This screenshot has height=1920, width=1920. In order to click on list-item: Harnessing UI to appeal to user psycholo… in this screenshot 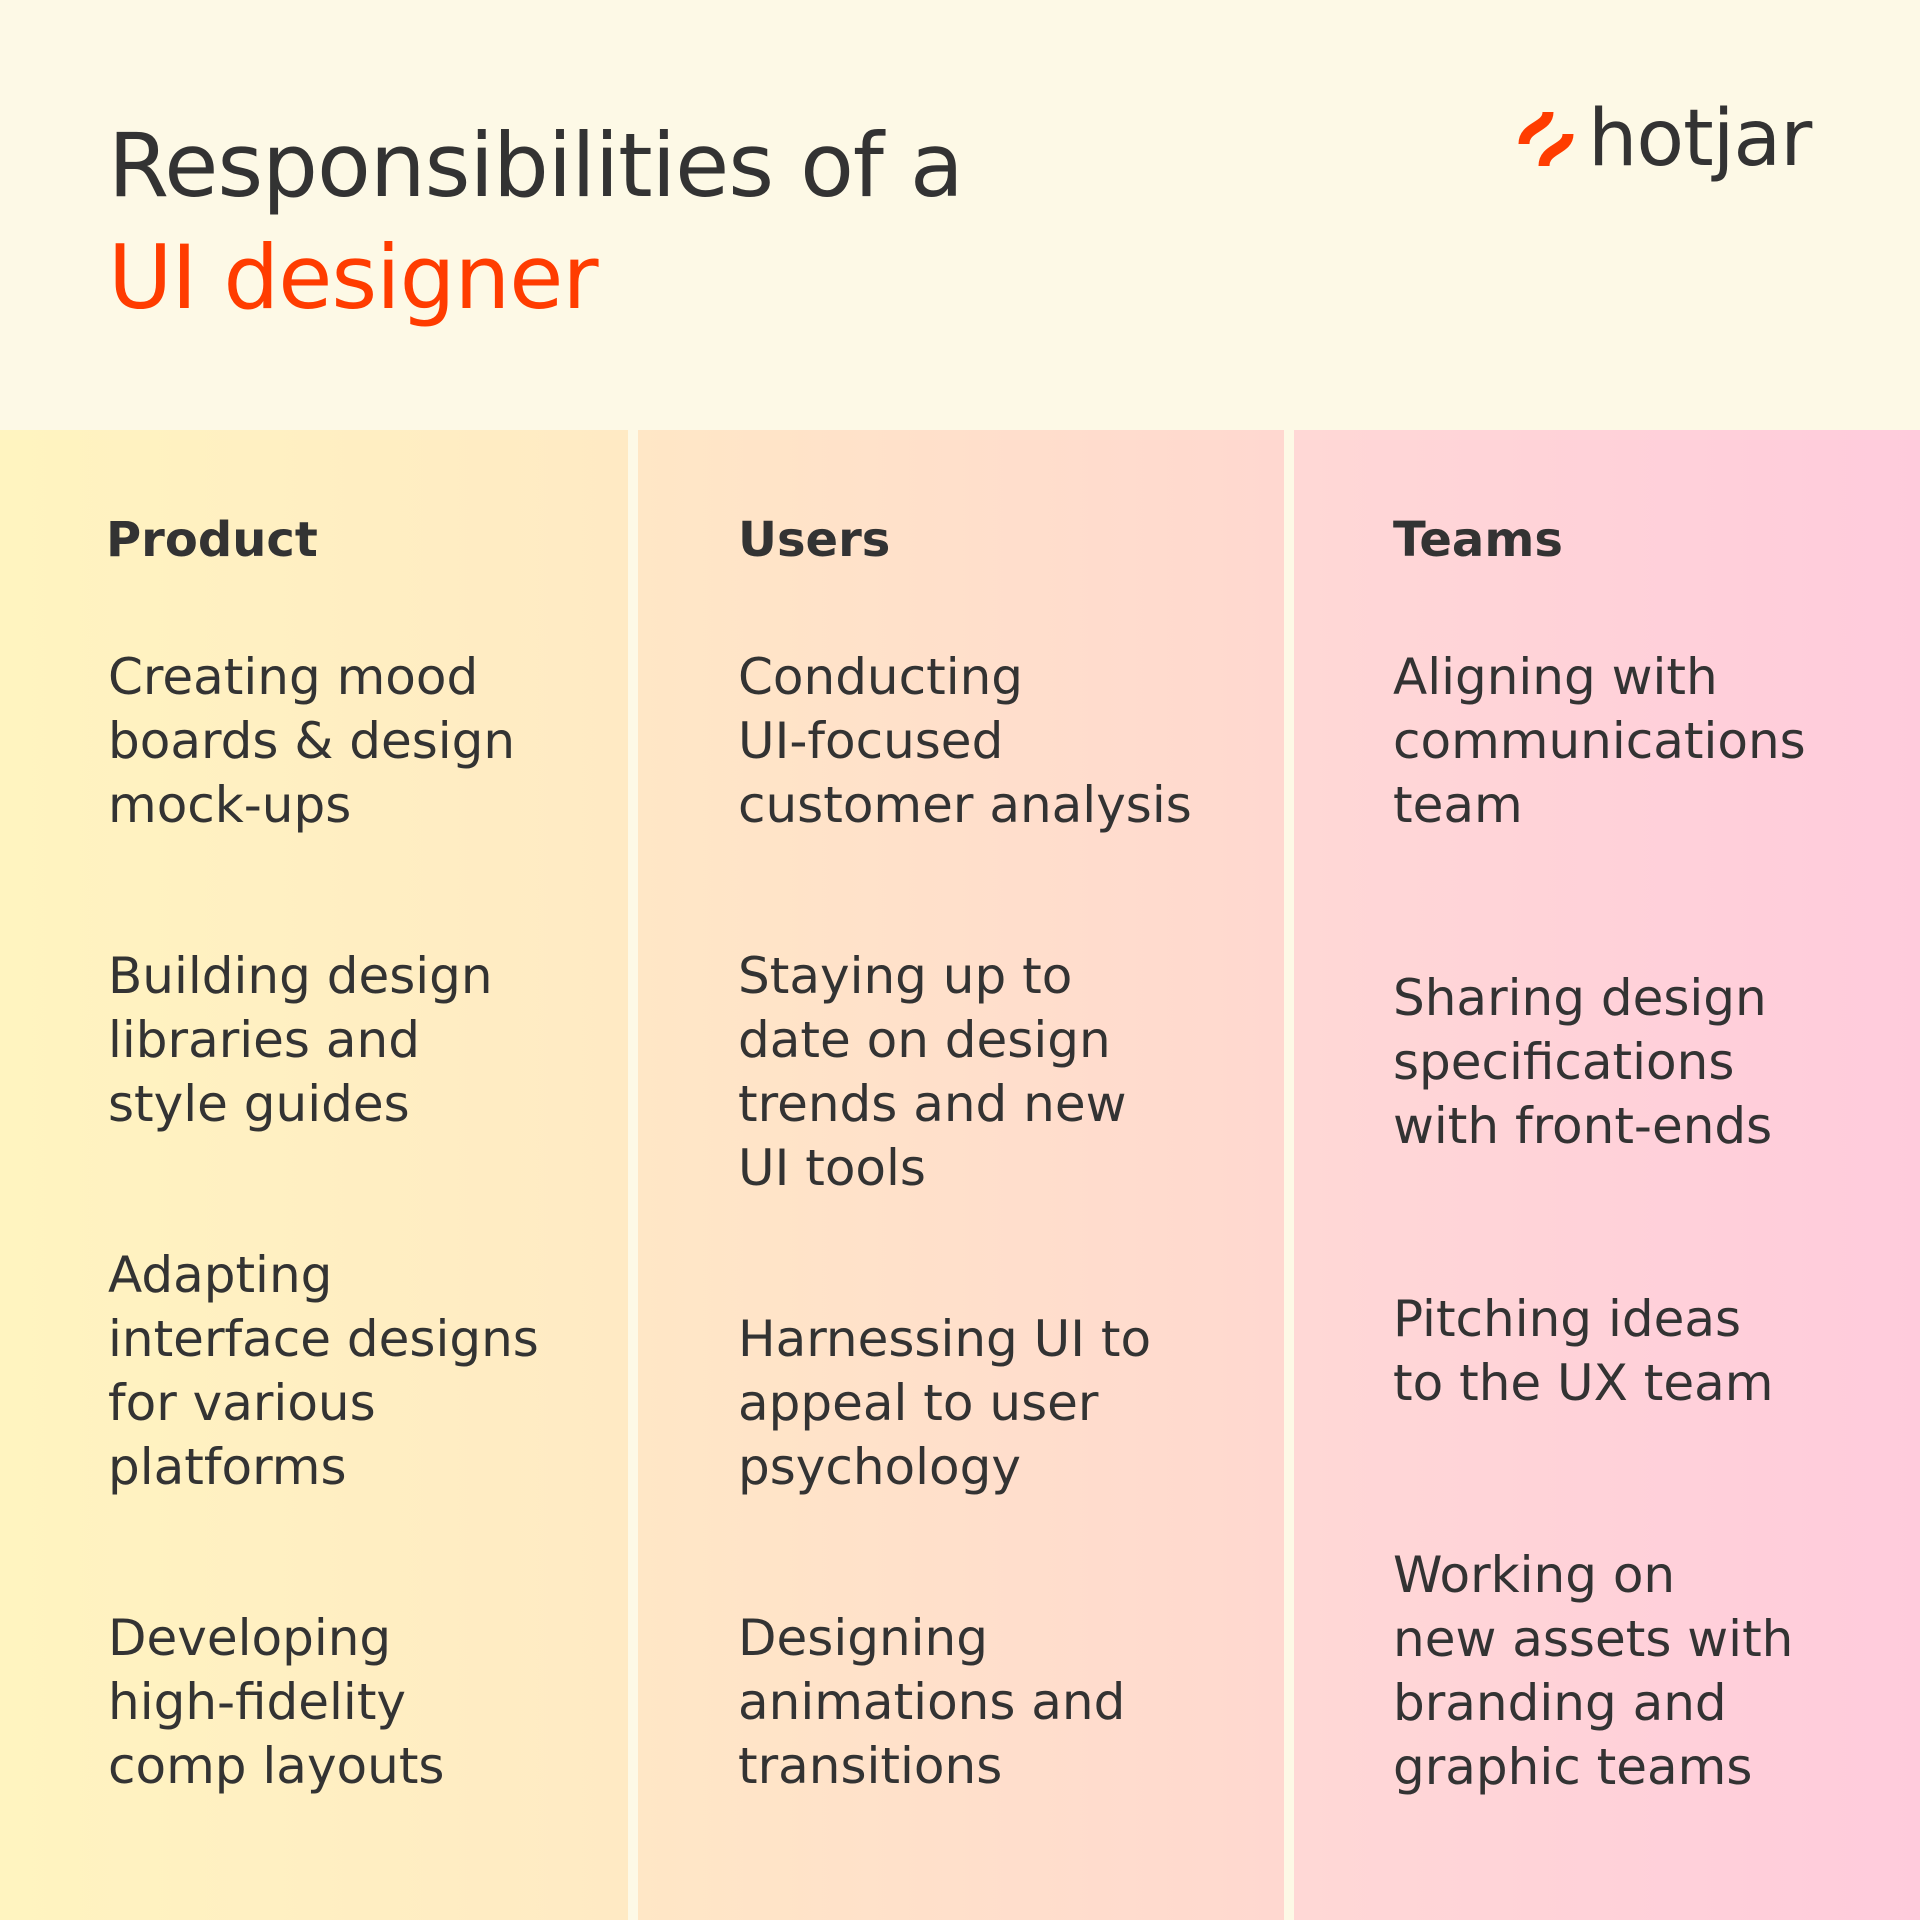, I will do `click(945, 1403)`.